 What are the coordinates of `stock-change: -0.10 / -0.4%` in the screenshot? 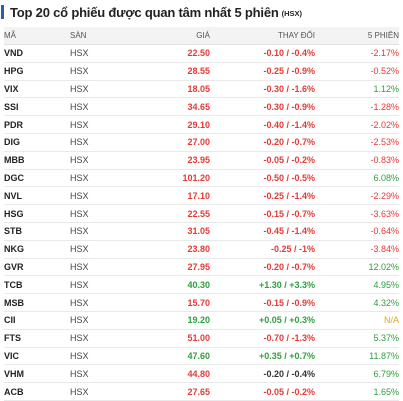 It's located at (262, 53).